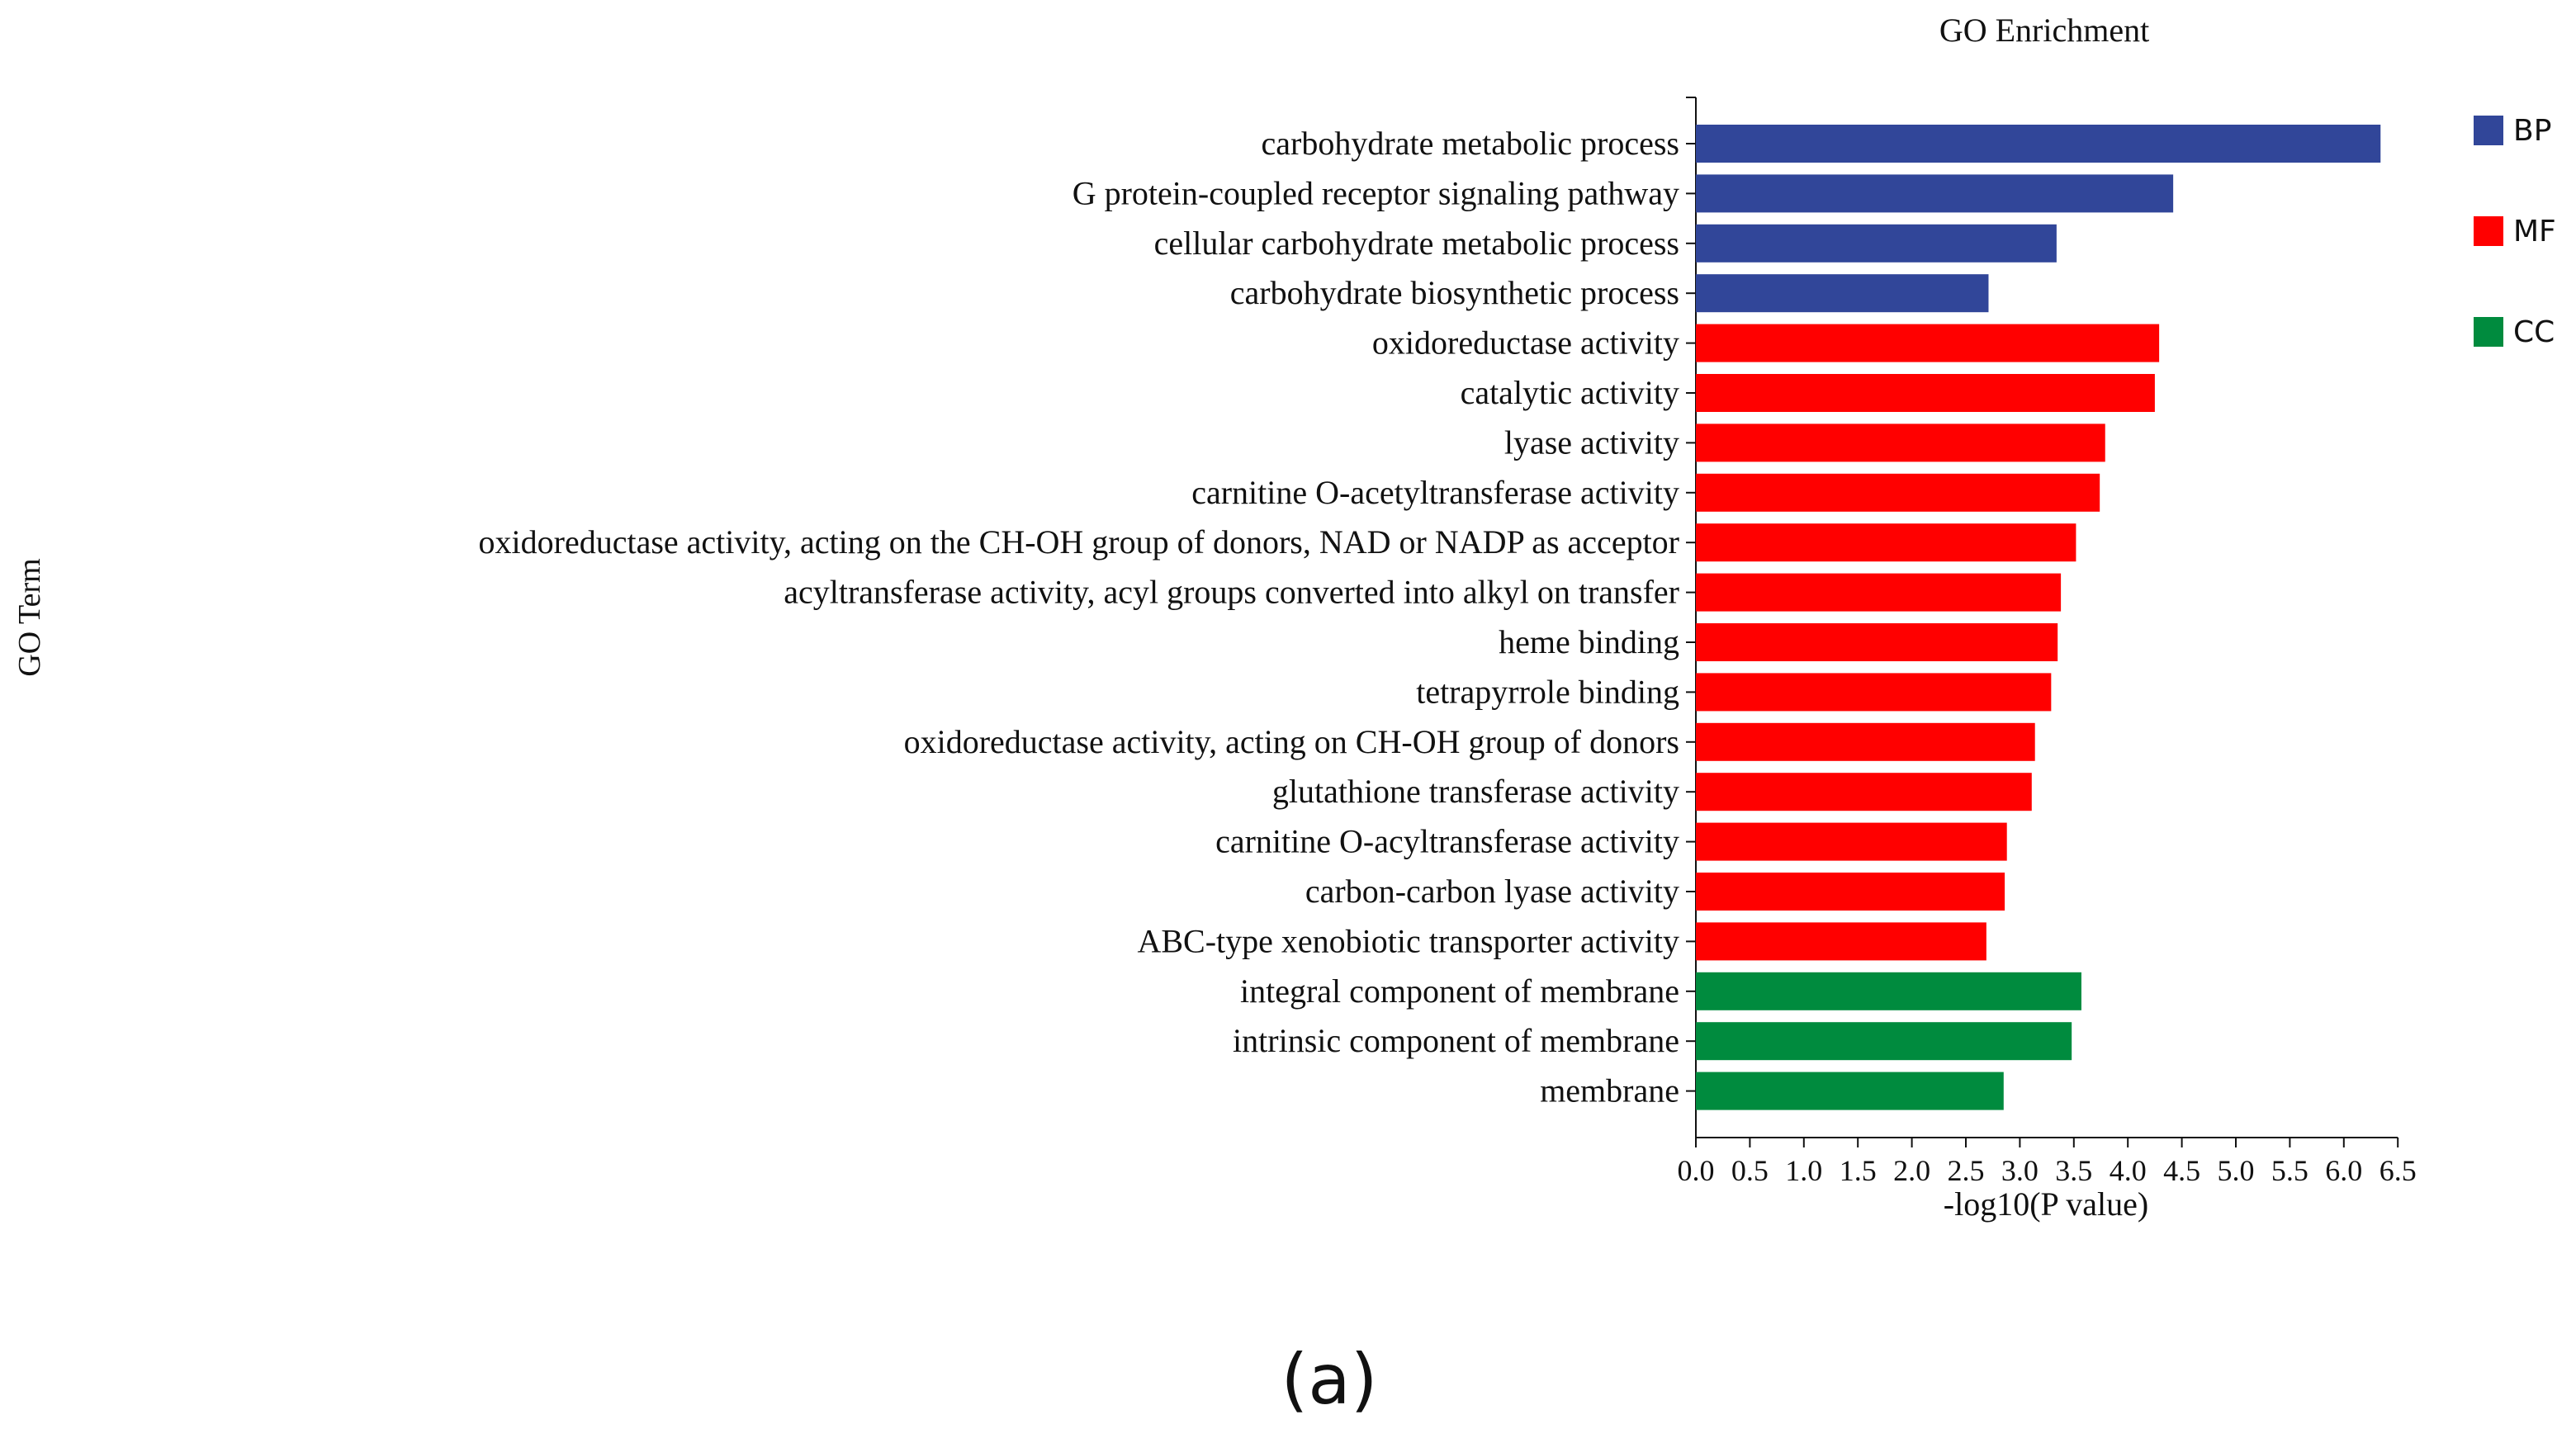 The height and width of the screenshot is (1443, 2576). Describe the element at coordinates (1858, 1170) in the screenshot. I see `x-tick-label: 1.5` at that location.